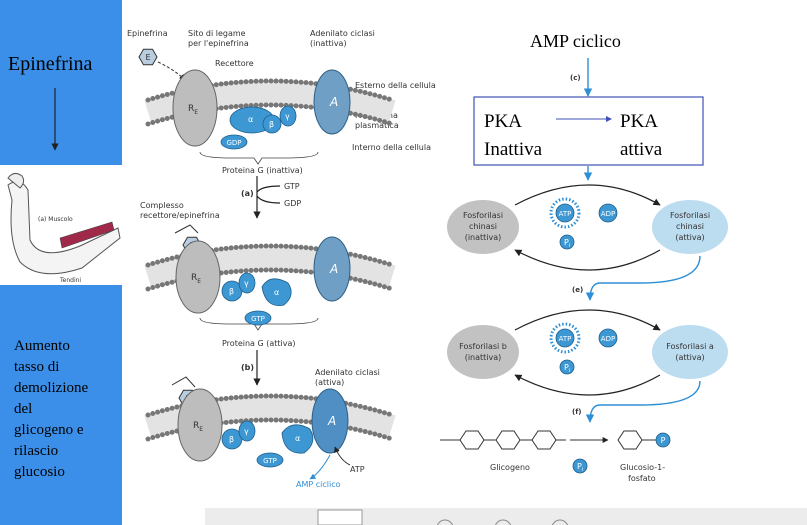  What do you see at coordinates (548, 440) in the screenshot?
I see `glycogen-chain` at bounding box center [548, 440].